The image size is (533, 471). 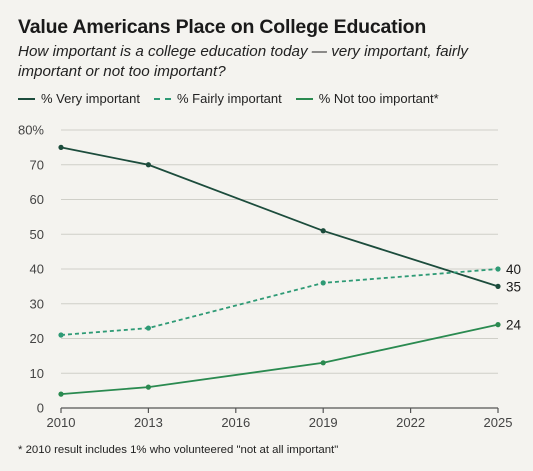 I want to click on y-tick-label: 50, so click(x=37, y=234).